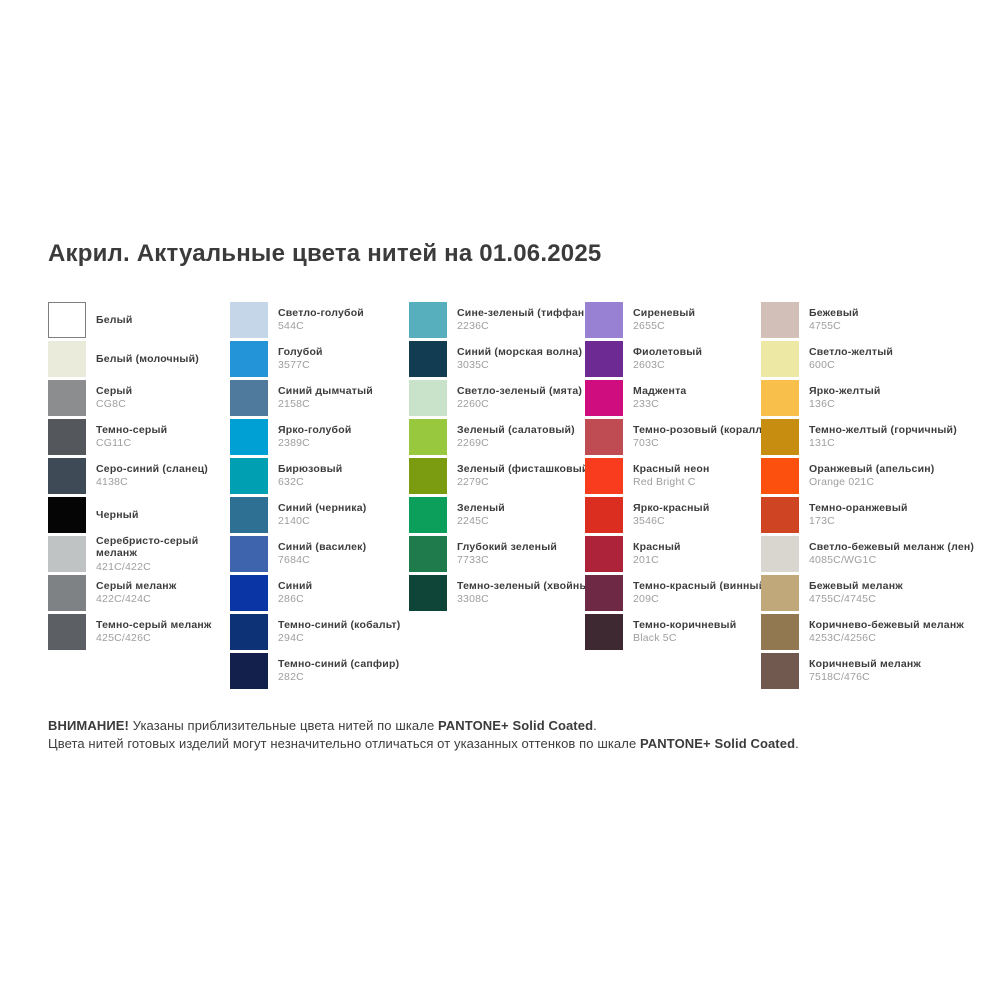 This screenshot has height=1000, width=1000. I want to click on color-code: 632C, so click(291, 482).